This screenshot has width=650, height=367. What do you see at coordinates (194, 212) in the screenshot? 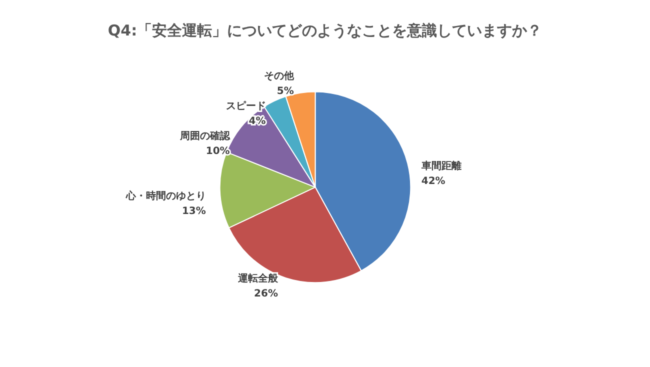
I see `data-label: 13%` at bounding box center [194, 212].